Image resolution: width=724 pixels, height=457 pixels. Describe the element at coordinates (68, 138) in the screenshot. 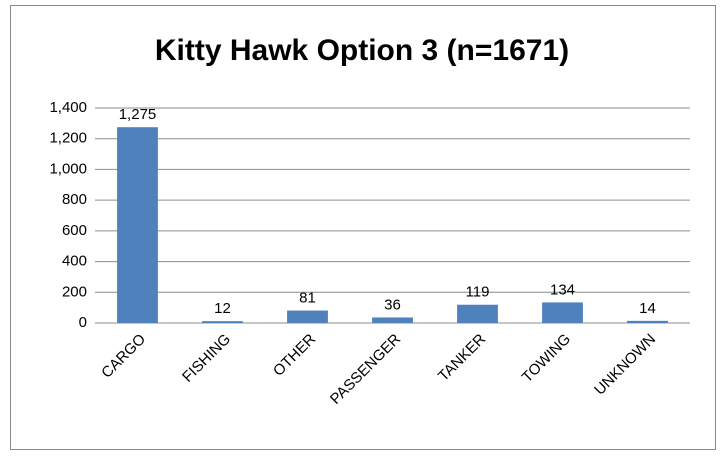

I see `y-tick-label: 1,200` at that location.